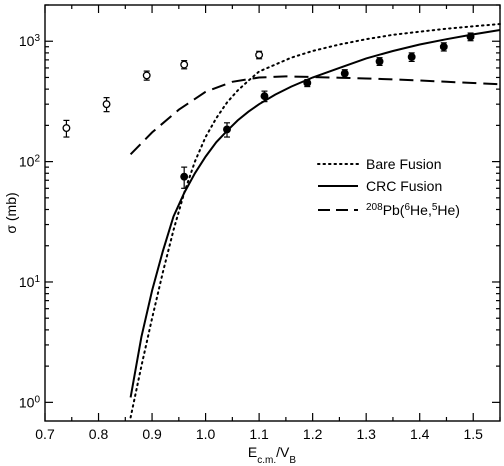  I want to click on legend-label-transfer: 208Pb(6He,5He), so click(413, 210).